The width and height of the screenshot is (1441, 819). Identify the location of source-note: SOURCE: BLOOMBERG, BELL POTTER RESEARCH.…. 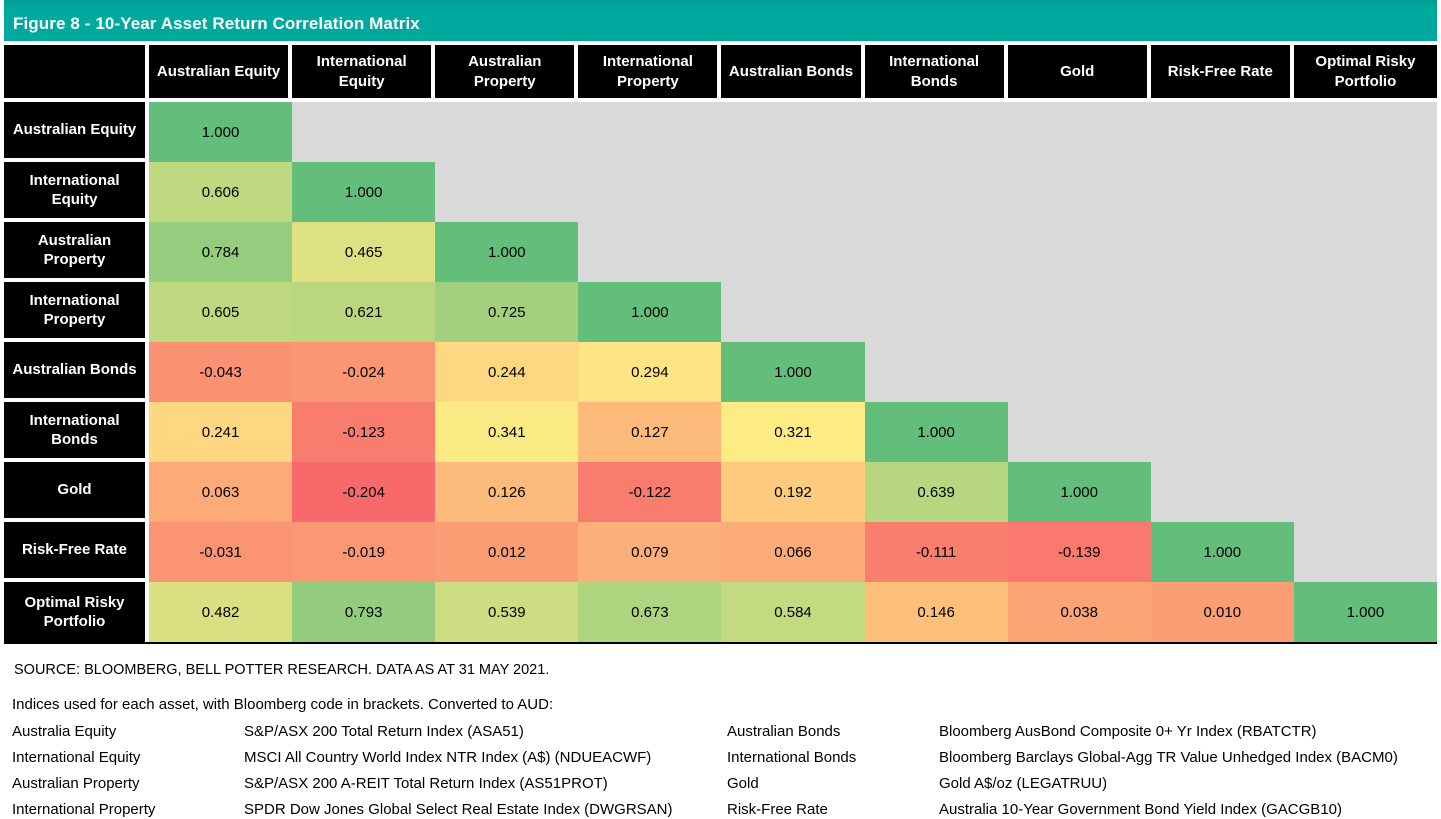
(282, 670).